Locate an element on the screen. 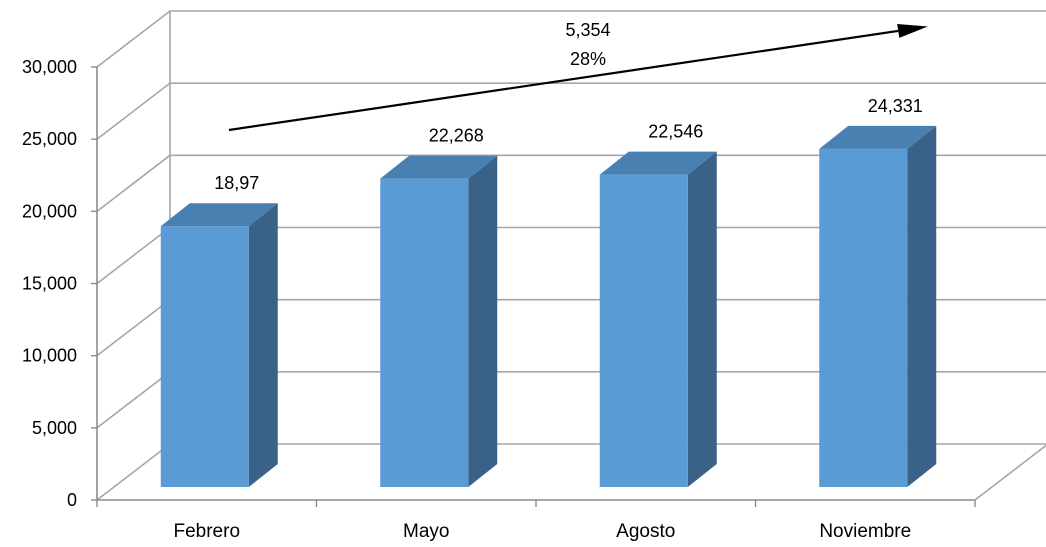  trend-arrowhead is located at coordinates (912, 31).